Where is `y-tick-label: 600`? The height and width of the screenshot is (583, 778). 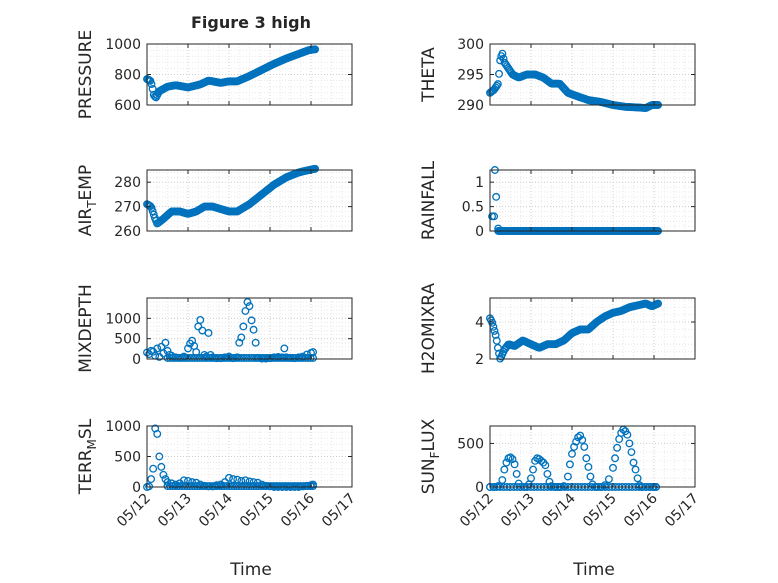
y-tick-label: 600 is located at coordinates (127, 106).